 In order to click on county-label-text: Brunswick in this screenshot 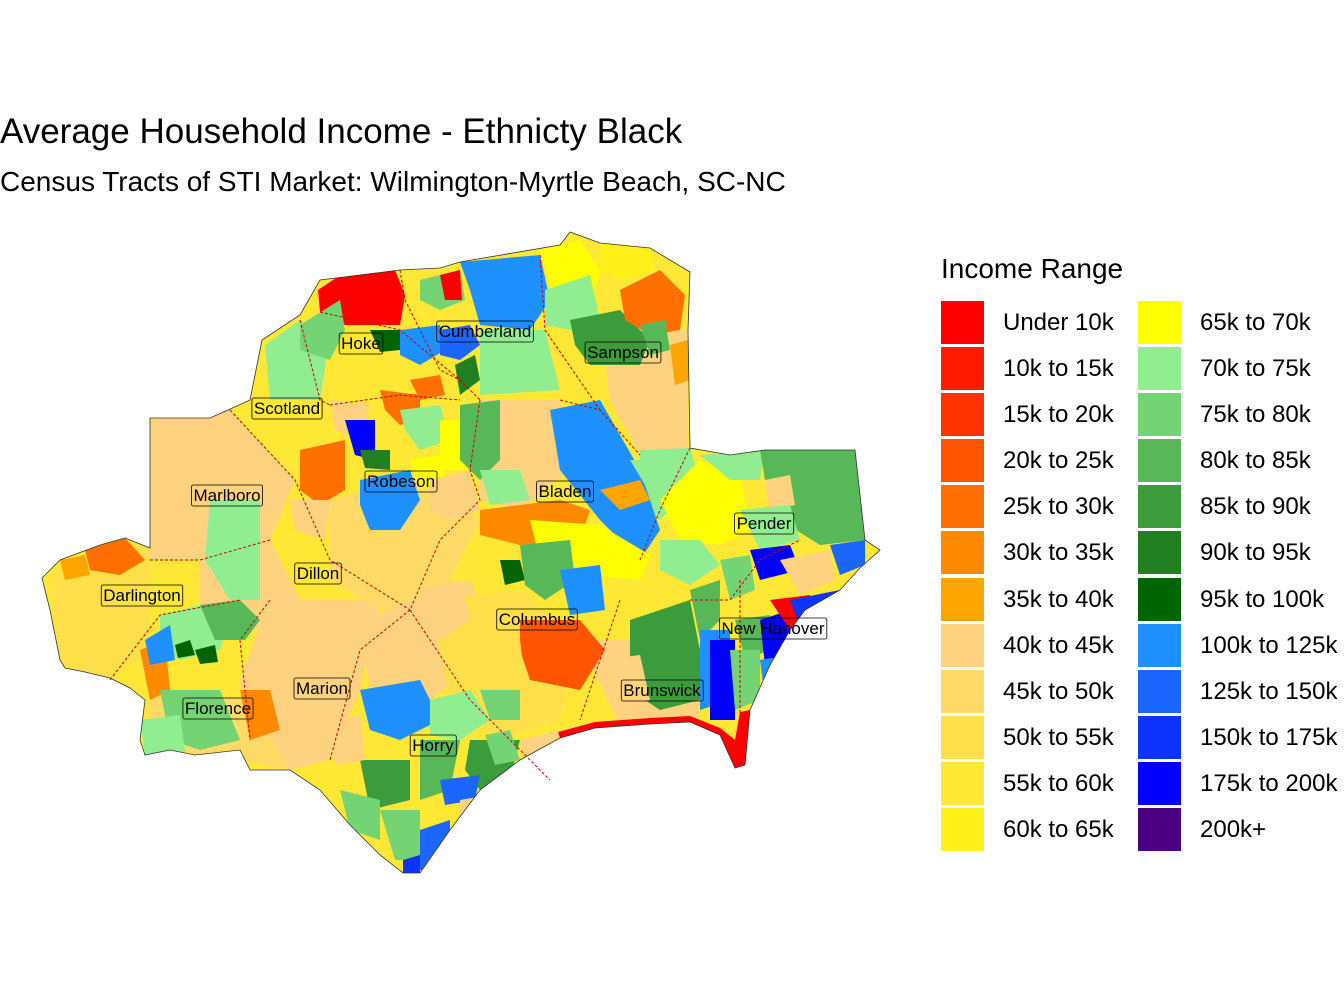, I will do `click(662, 690)`.